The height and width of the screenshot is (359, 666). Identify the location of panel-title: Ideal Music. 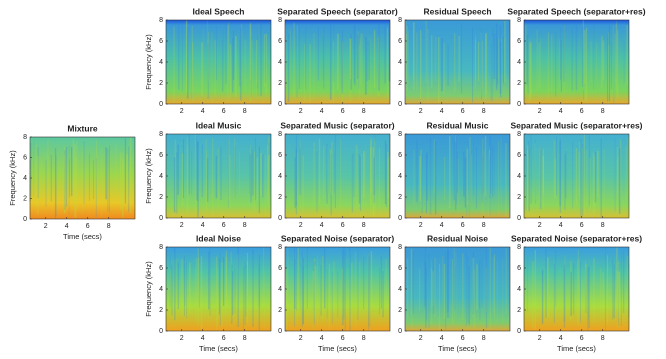
(219, 125).